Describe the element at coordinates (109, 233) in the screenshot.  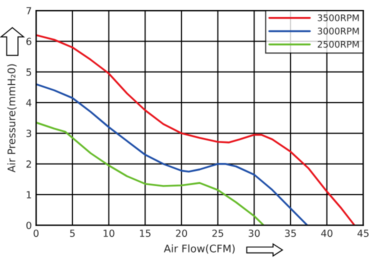
I see `x-tick-label: 10` at that location.